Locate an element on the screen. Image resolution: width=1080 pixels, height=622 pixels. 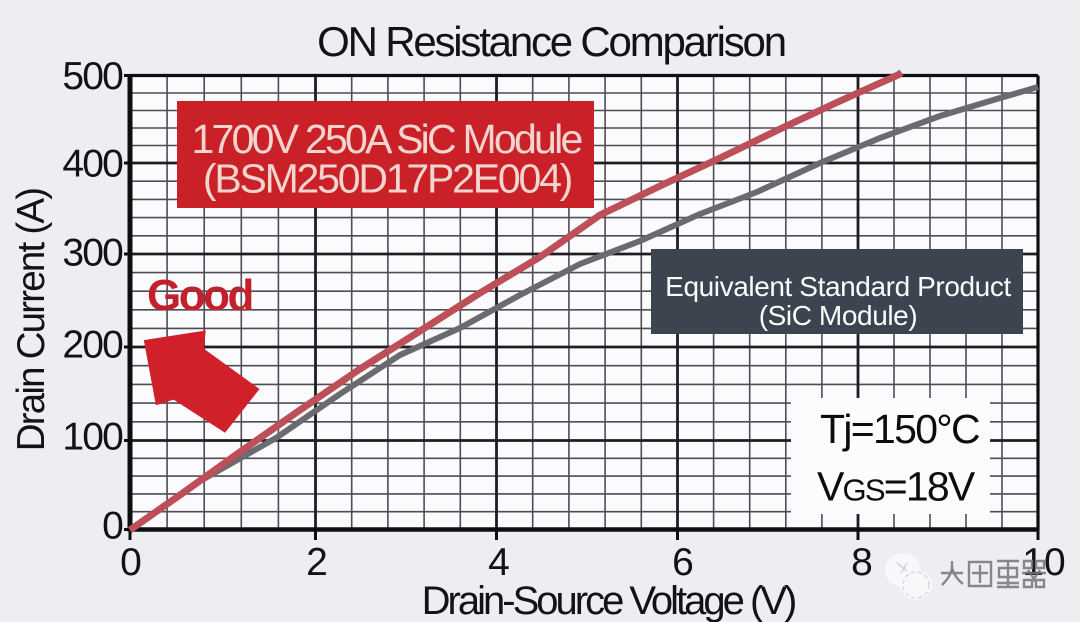
svg-text: 8 is located at coordinates (862, 562).